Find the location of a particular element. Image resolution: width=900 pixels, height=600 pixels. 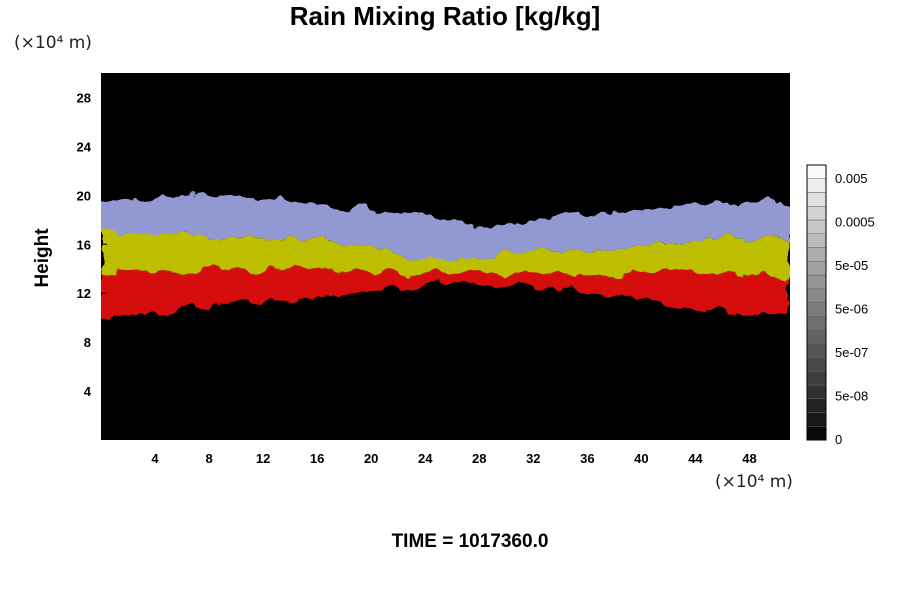

x-tick-label: 48 is located at coordinates (749, 458).